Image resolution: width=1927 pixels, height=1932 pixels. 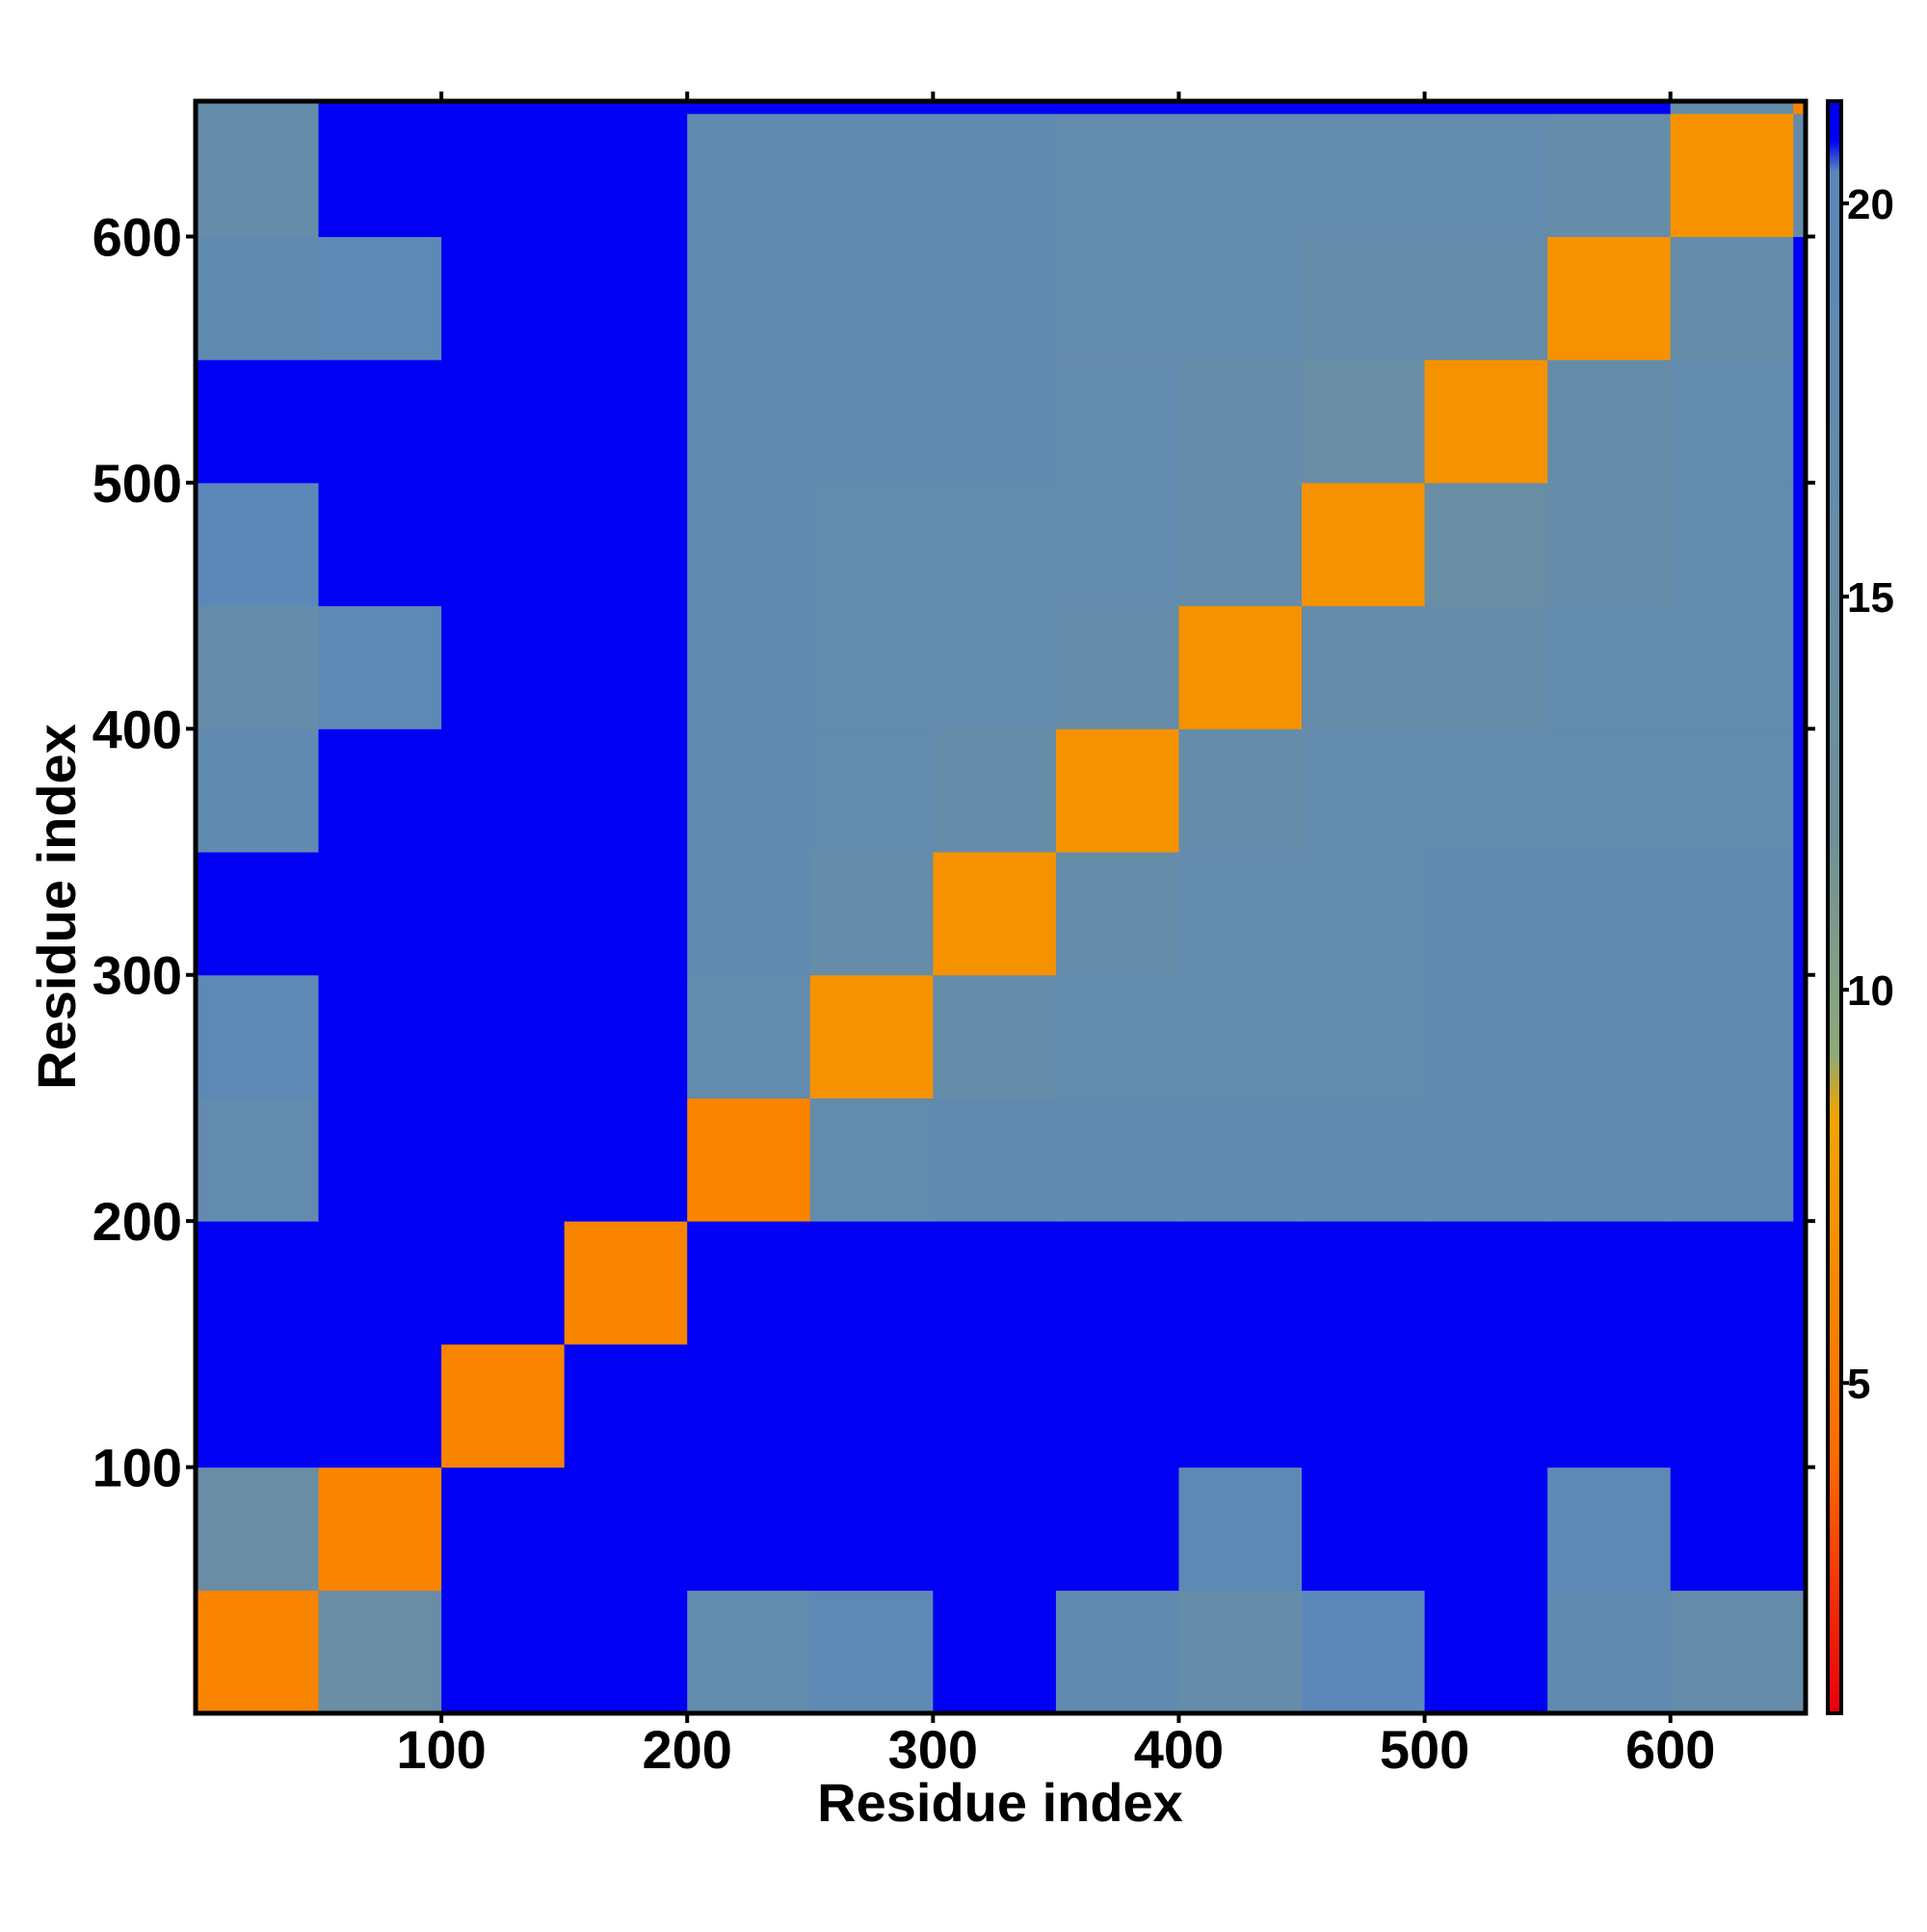 What do you see at coordinates (1871, 991) in the screenshot?
I see `colorbar-tick-label: 10` at bounding box center [1871, 991].